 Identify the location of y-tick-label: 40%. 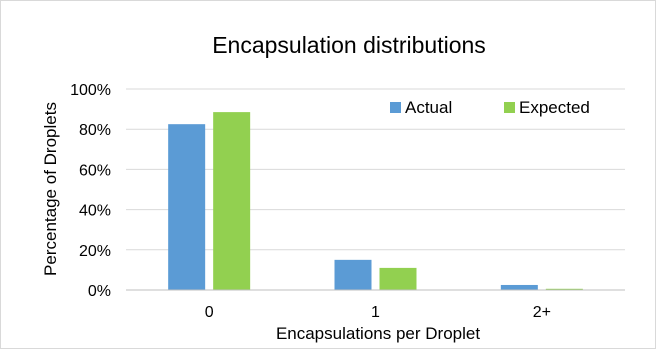
(95, 211).